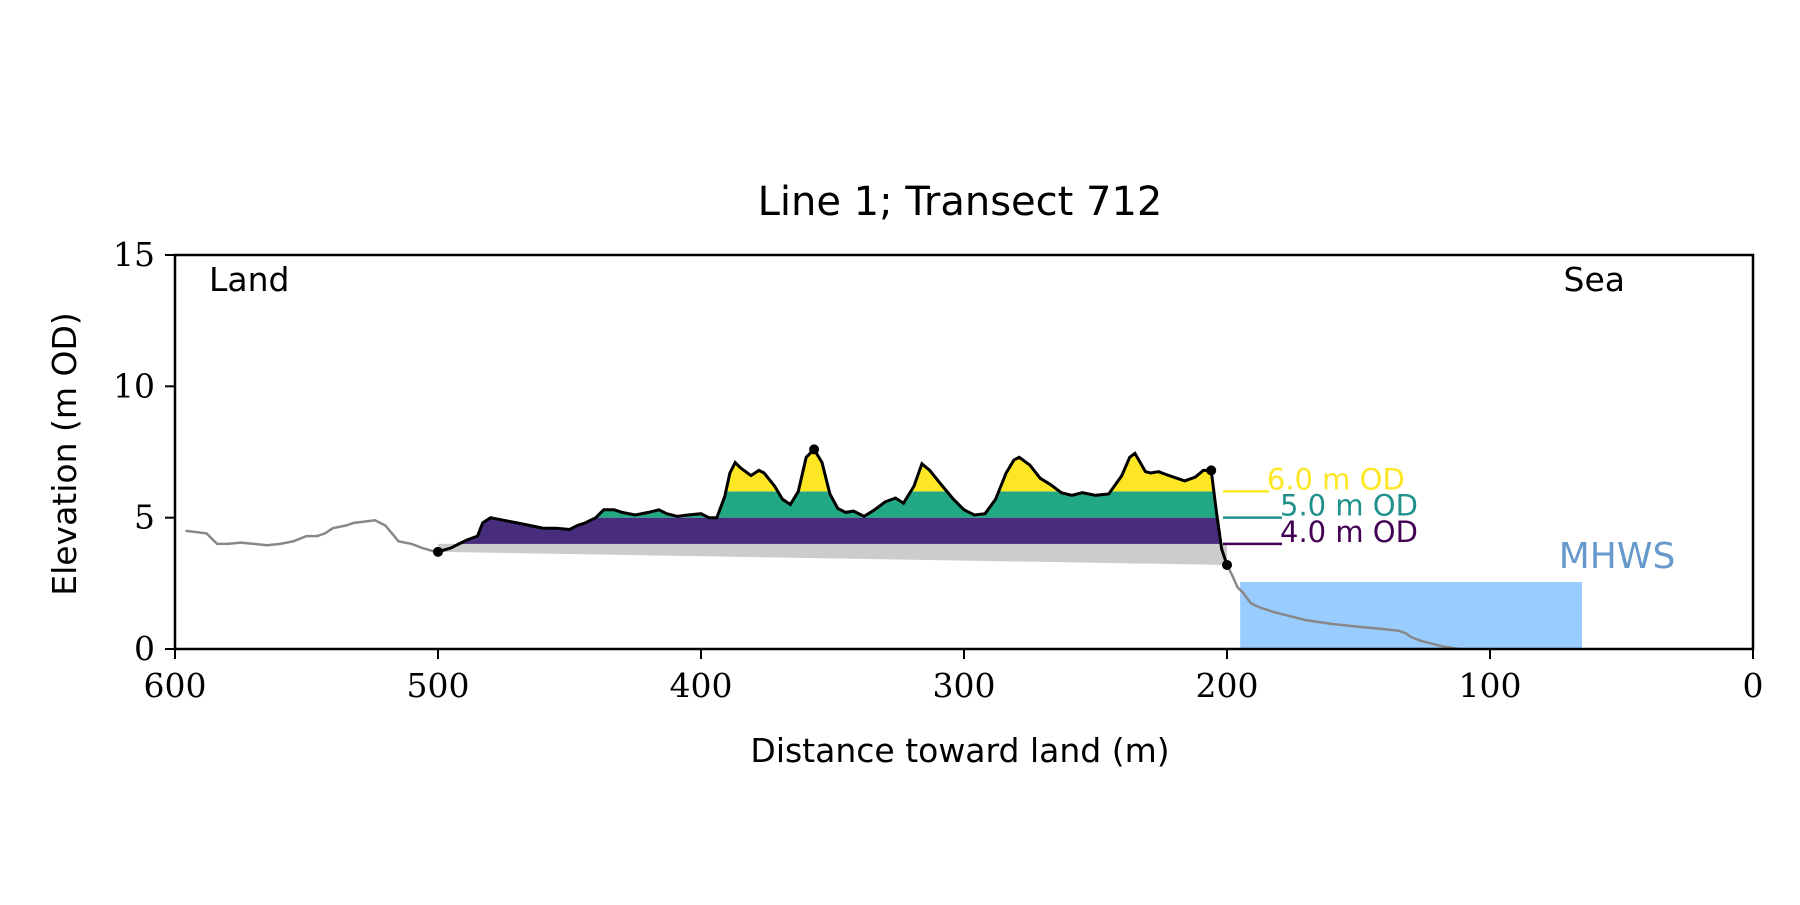  I want to click on dune-heel-point, so click(438, 551).